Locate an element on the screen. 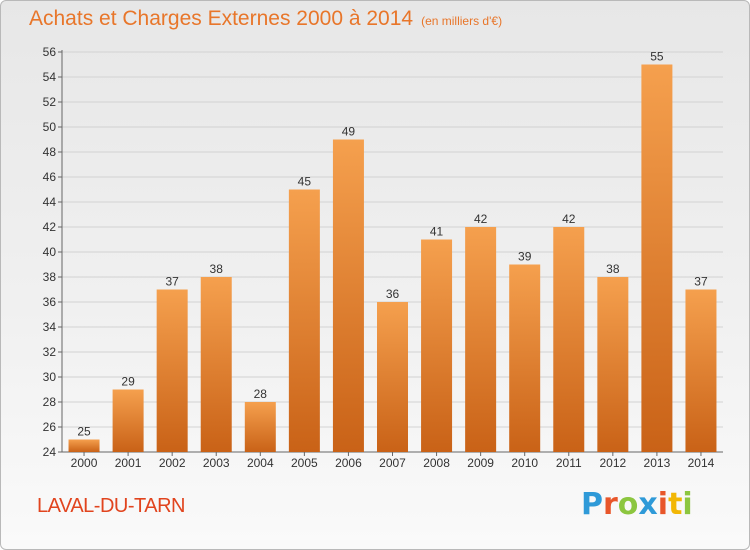  logo-letter: r is located at coordinates (610, 504).